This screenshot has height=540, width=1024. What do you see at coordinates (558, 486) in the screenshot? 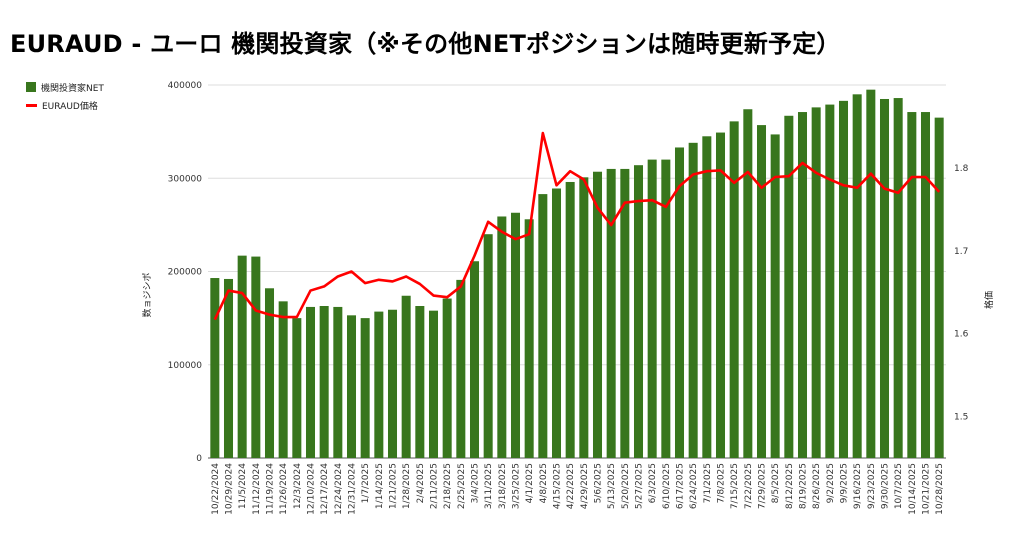
I see `x-tick-label: 4/15/2025` at bounding box center [558, 486].